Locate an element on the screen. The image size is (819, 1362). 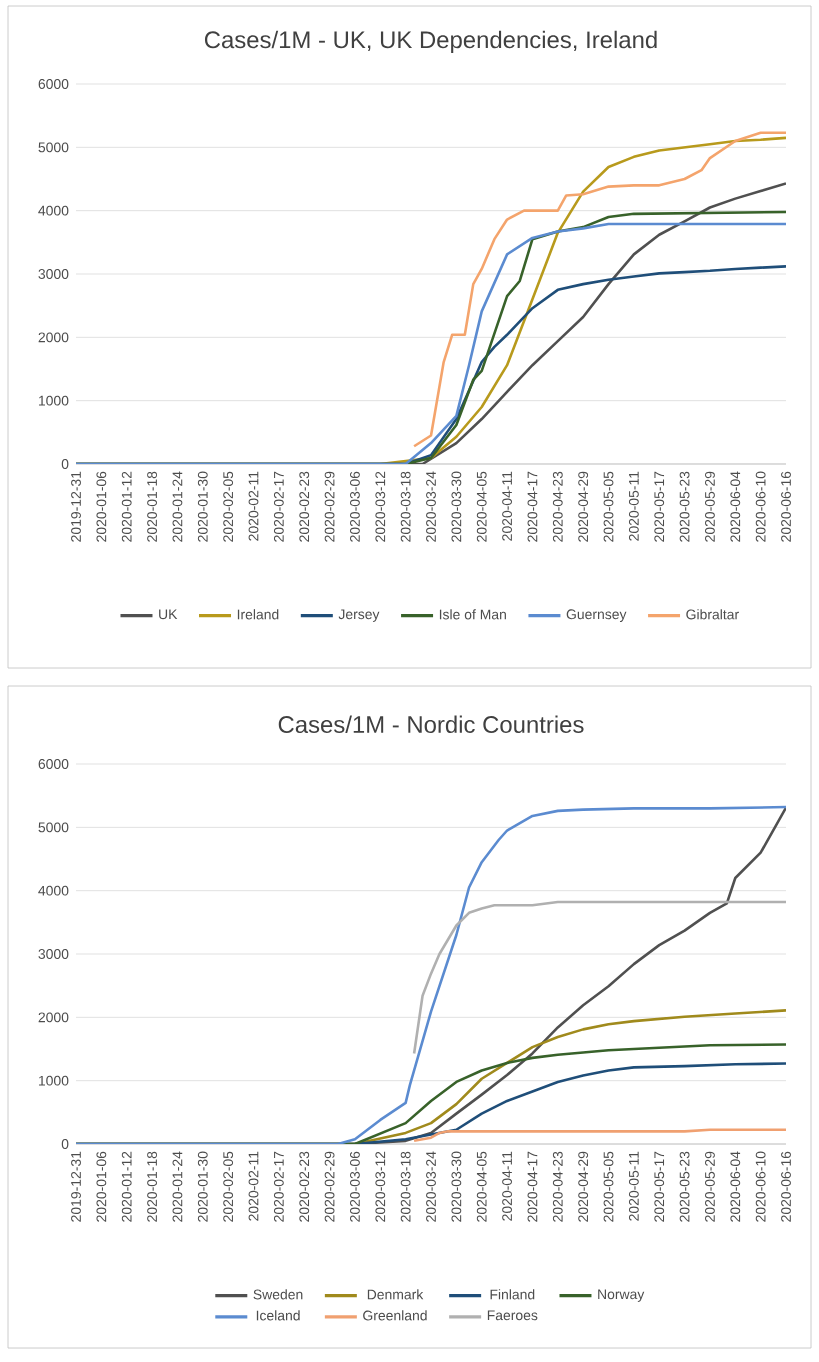
legend-label: Ireland is located at coordinates (258, 614).